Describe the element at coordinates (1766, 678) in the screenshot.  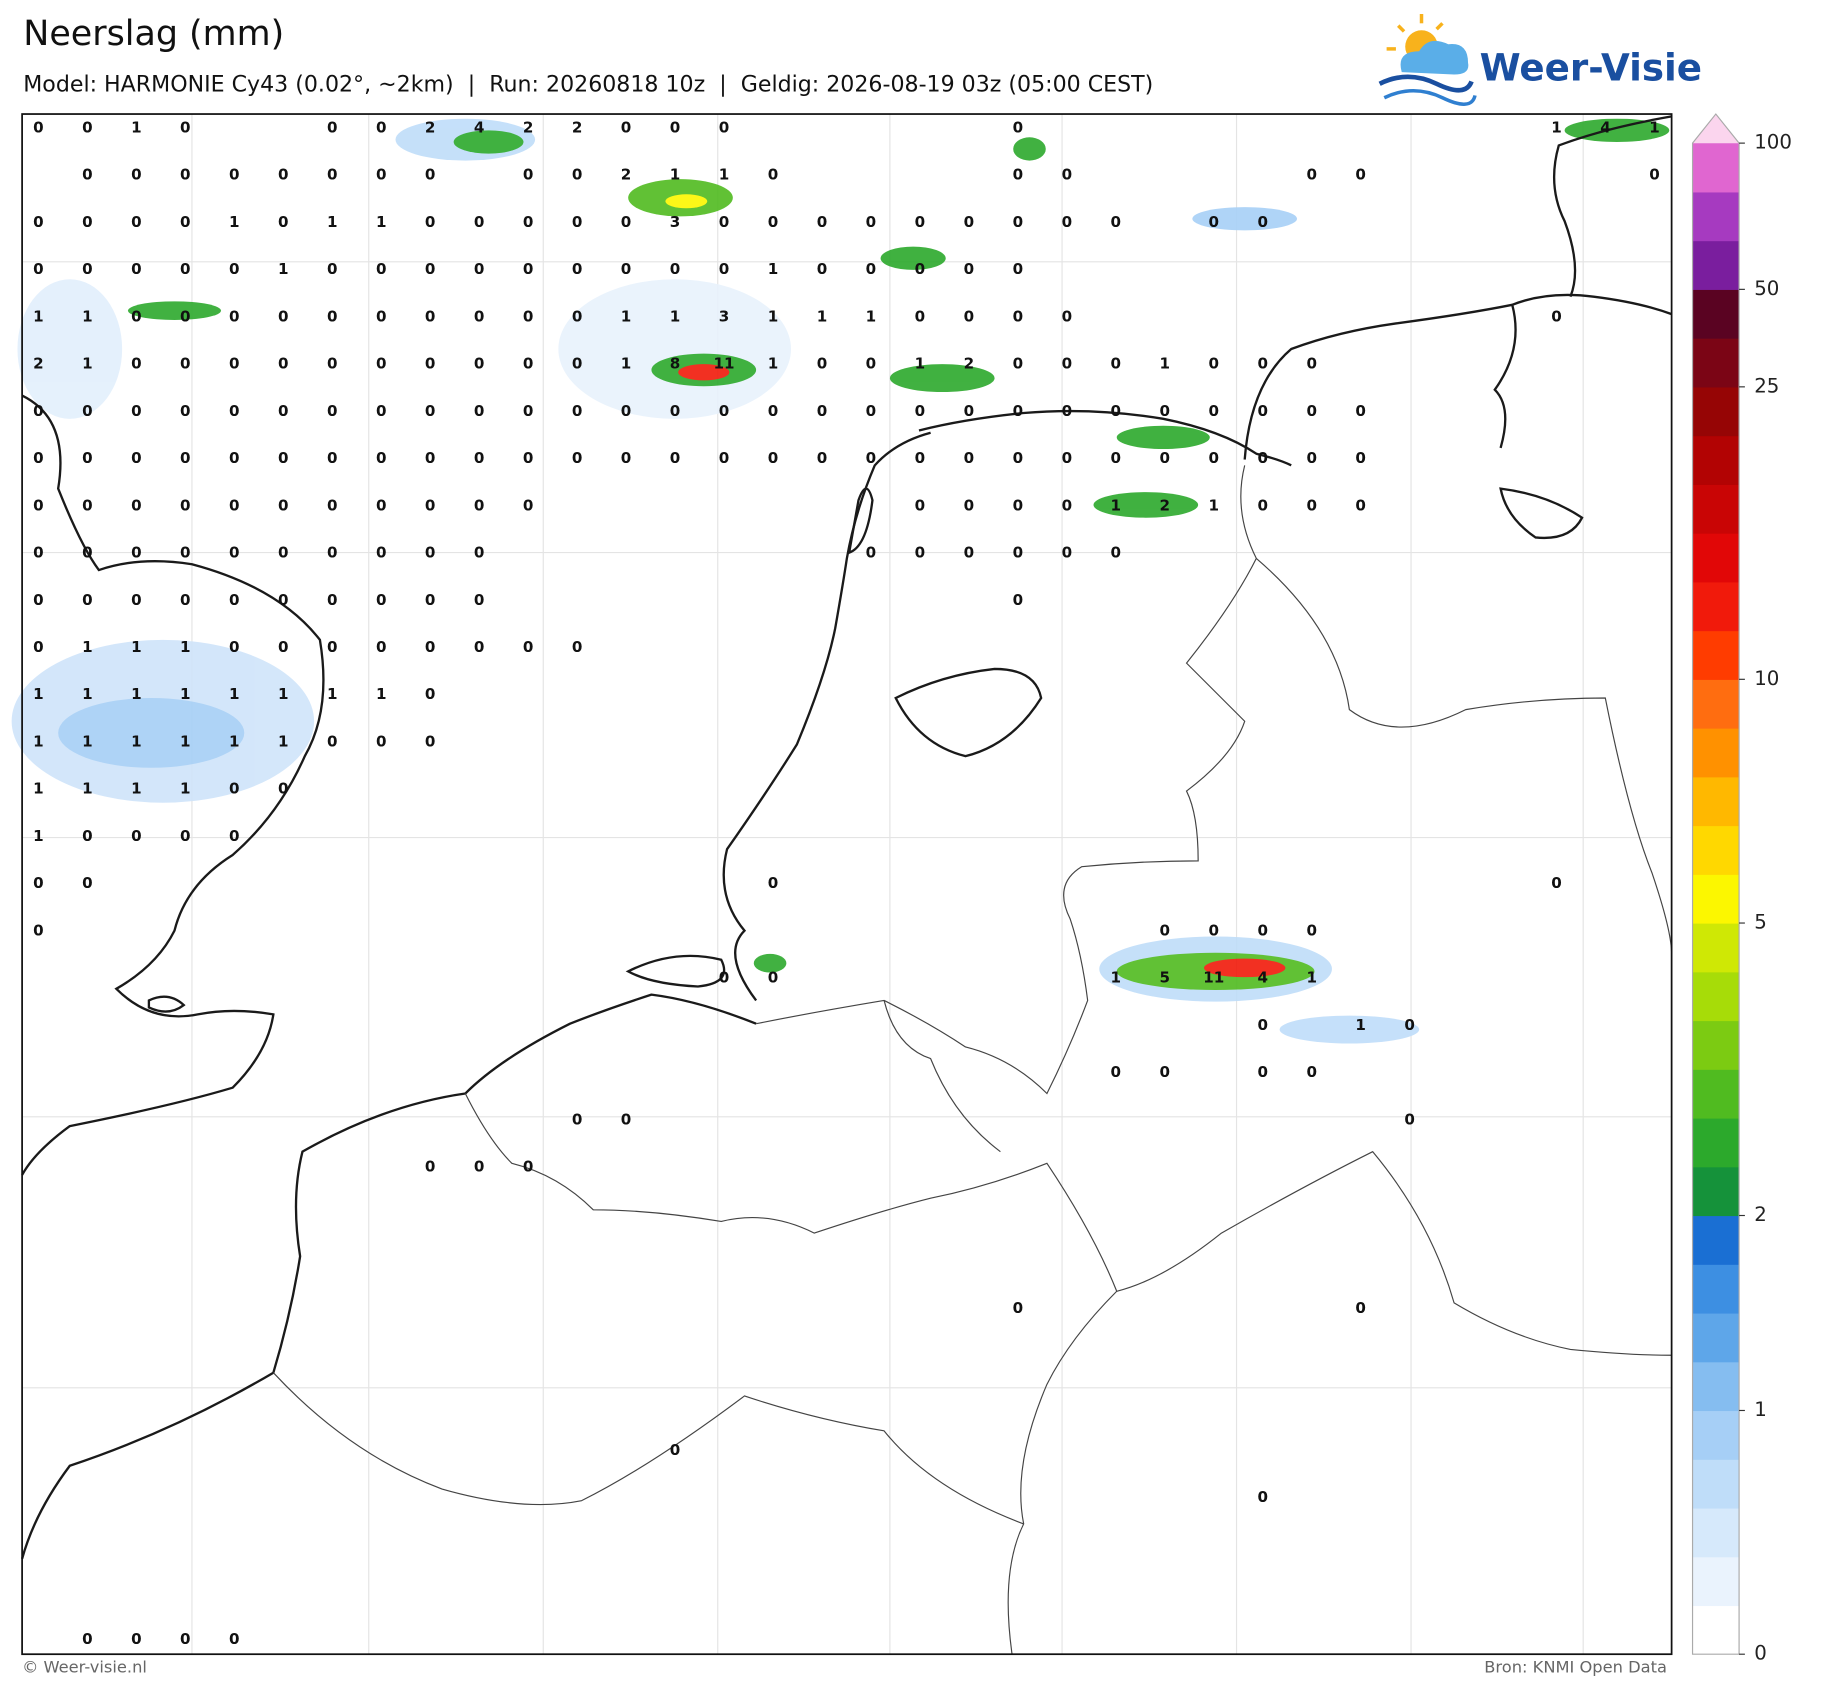
I see `colorbar-tick-label: 10` at that location.